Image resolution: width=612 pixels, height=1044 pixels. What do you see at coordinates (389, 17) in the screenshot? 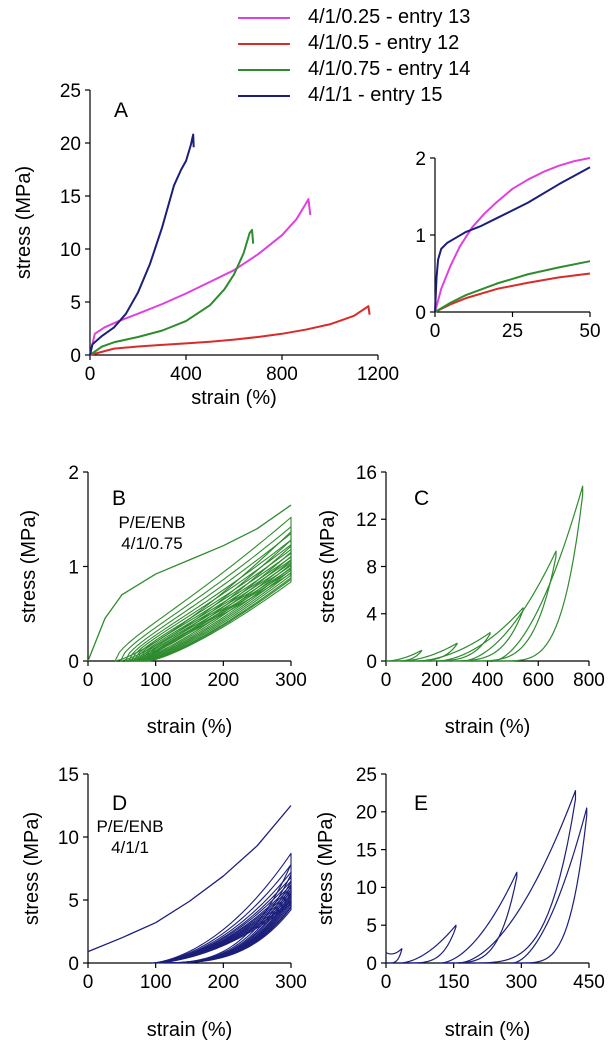
I see `legend-label: 4/1/0.25 - entry 13` at bounding box center [389, 17].